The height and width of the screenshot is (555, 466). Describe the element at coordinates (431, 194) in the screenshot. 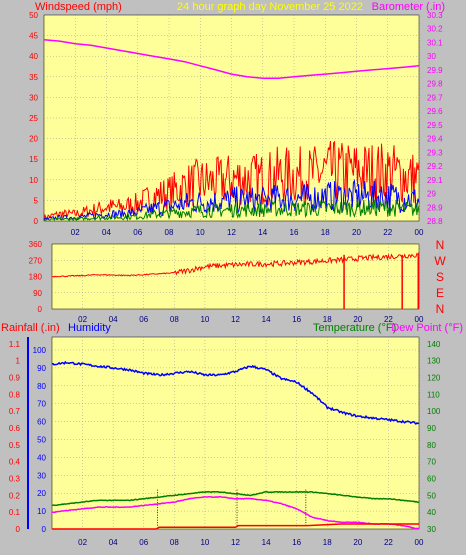

I see `barometer-tick-label: 29` at that location.